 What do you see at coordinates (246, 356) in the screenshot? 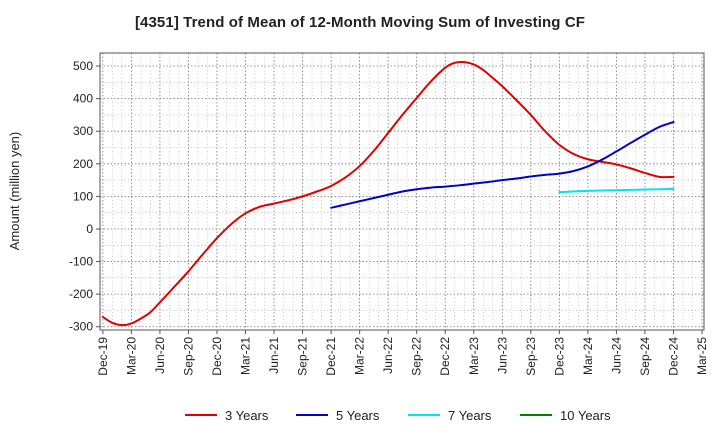
I see `x-tick-label: Mar-21` at bounding box center [246, 356].